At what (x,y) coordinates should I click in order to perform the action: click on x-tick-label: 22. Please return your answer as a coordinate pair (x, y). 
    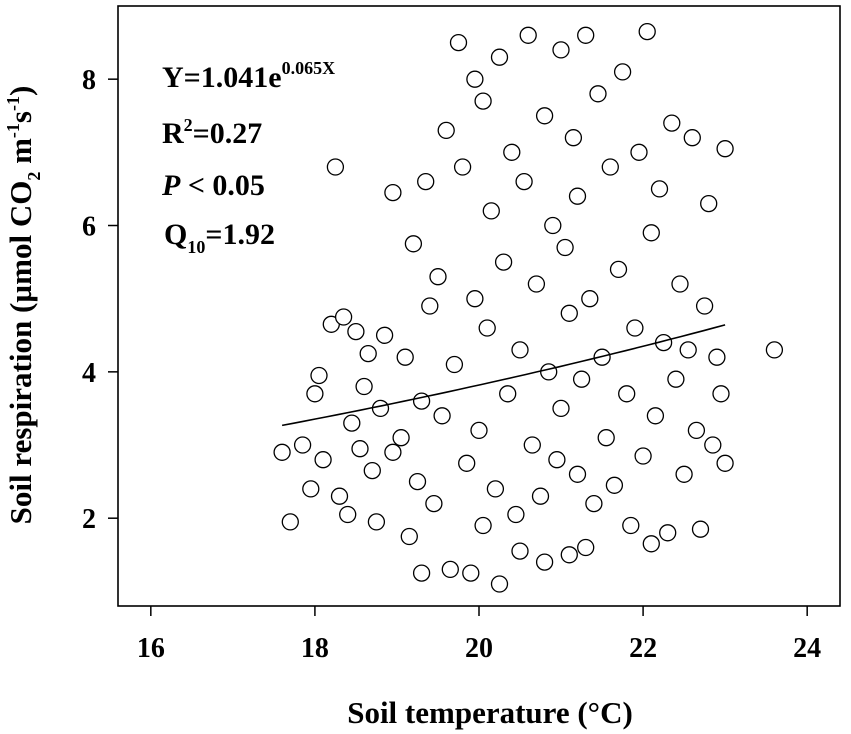
    Looking at the image, I should click on (643, 648).